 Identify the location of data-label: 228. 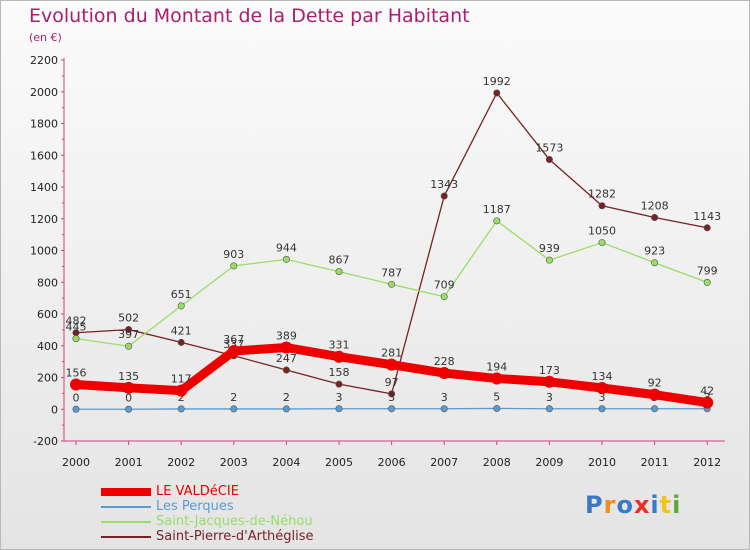
(444, 361).